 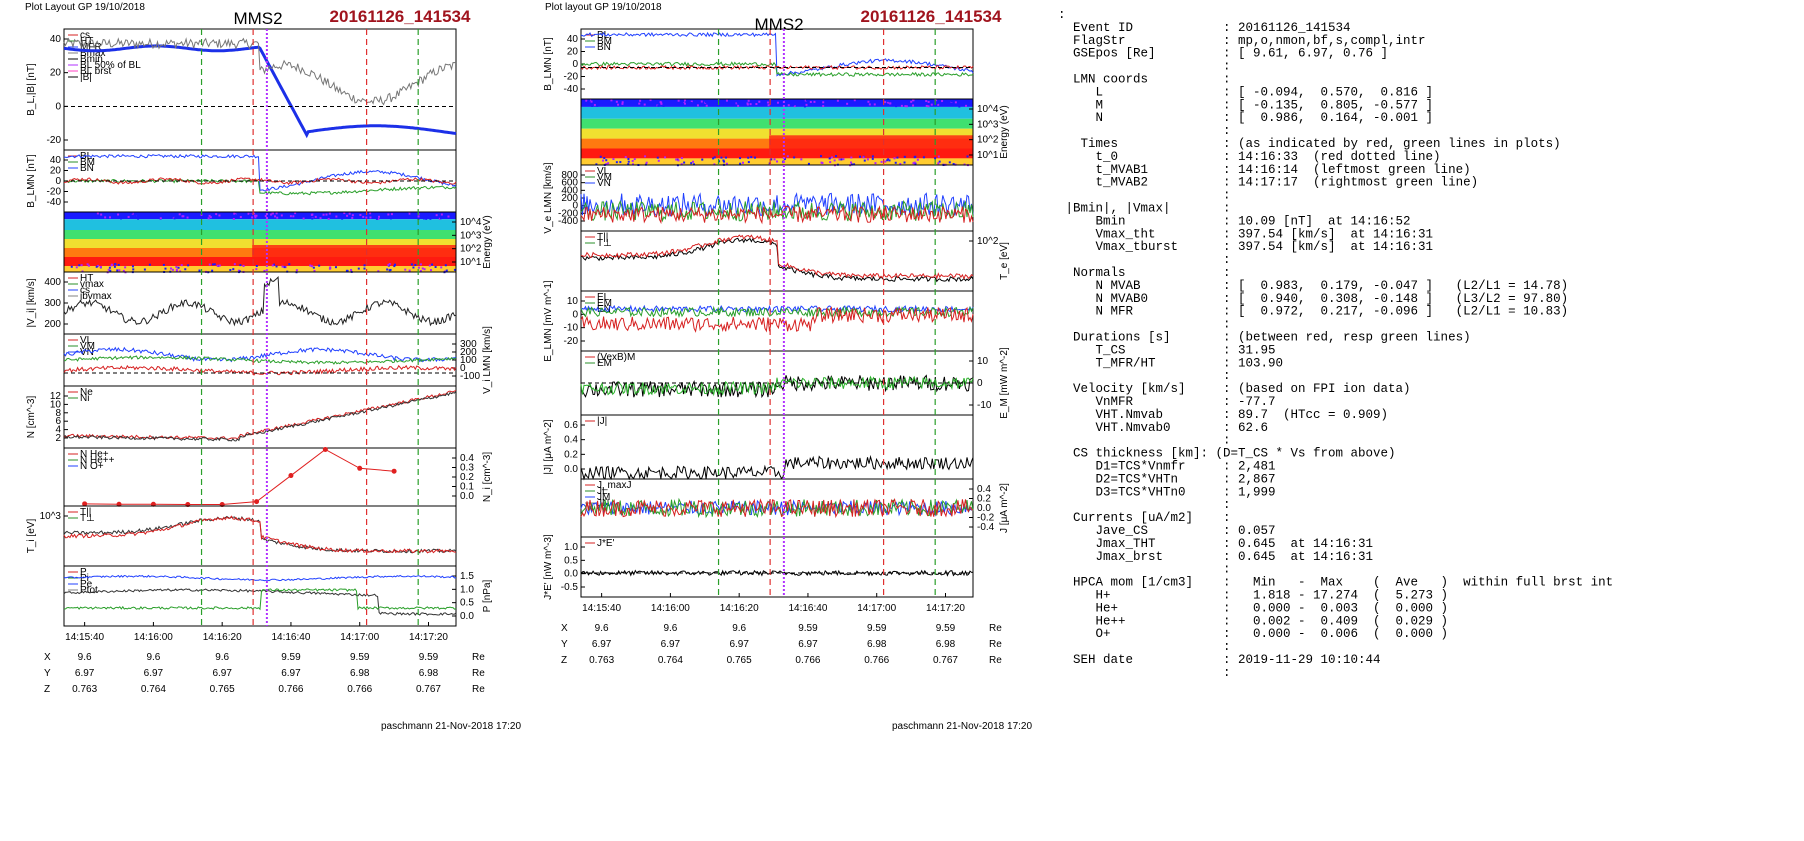 I want to click on y-tick-label: 0.0, so click(x=467, y=616).